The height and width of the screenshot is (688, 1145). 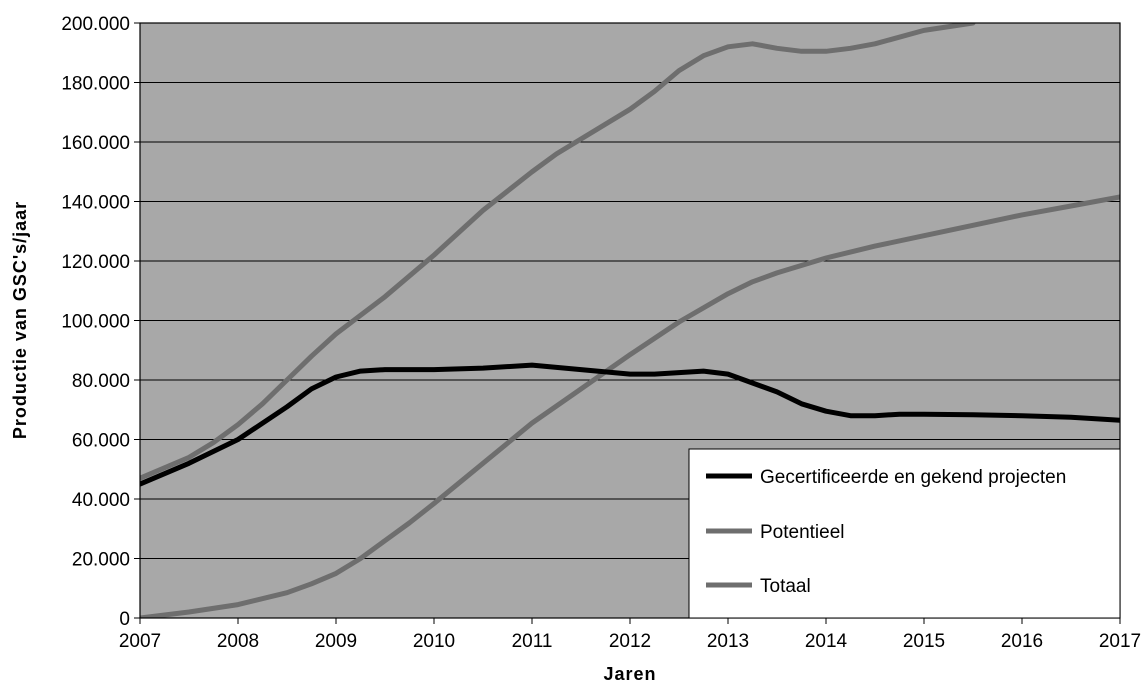 What do you see at coordinates (532, 641) in the screenshot?
I see `x-tick-label: 2011` at bounding box center [532, 641].